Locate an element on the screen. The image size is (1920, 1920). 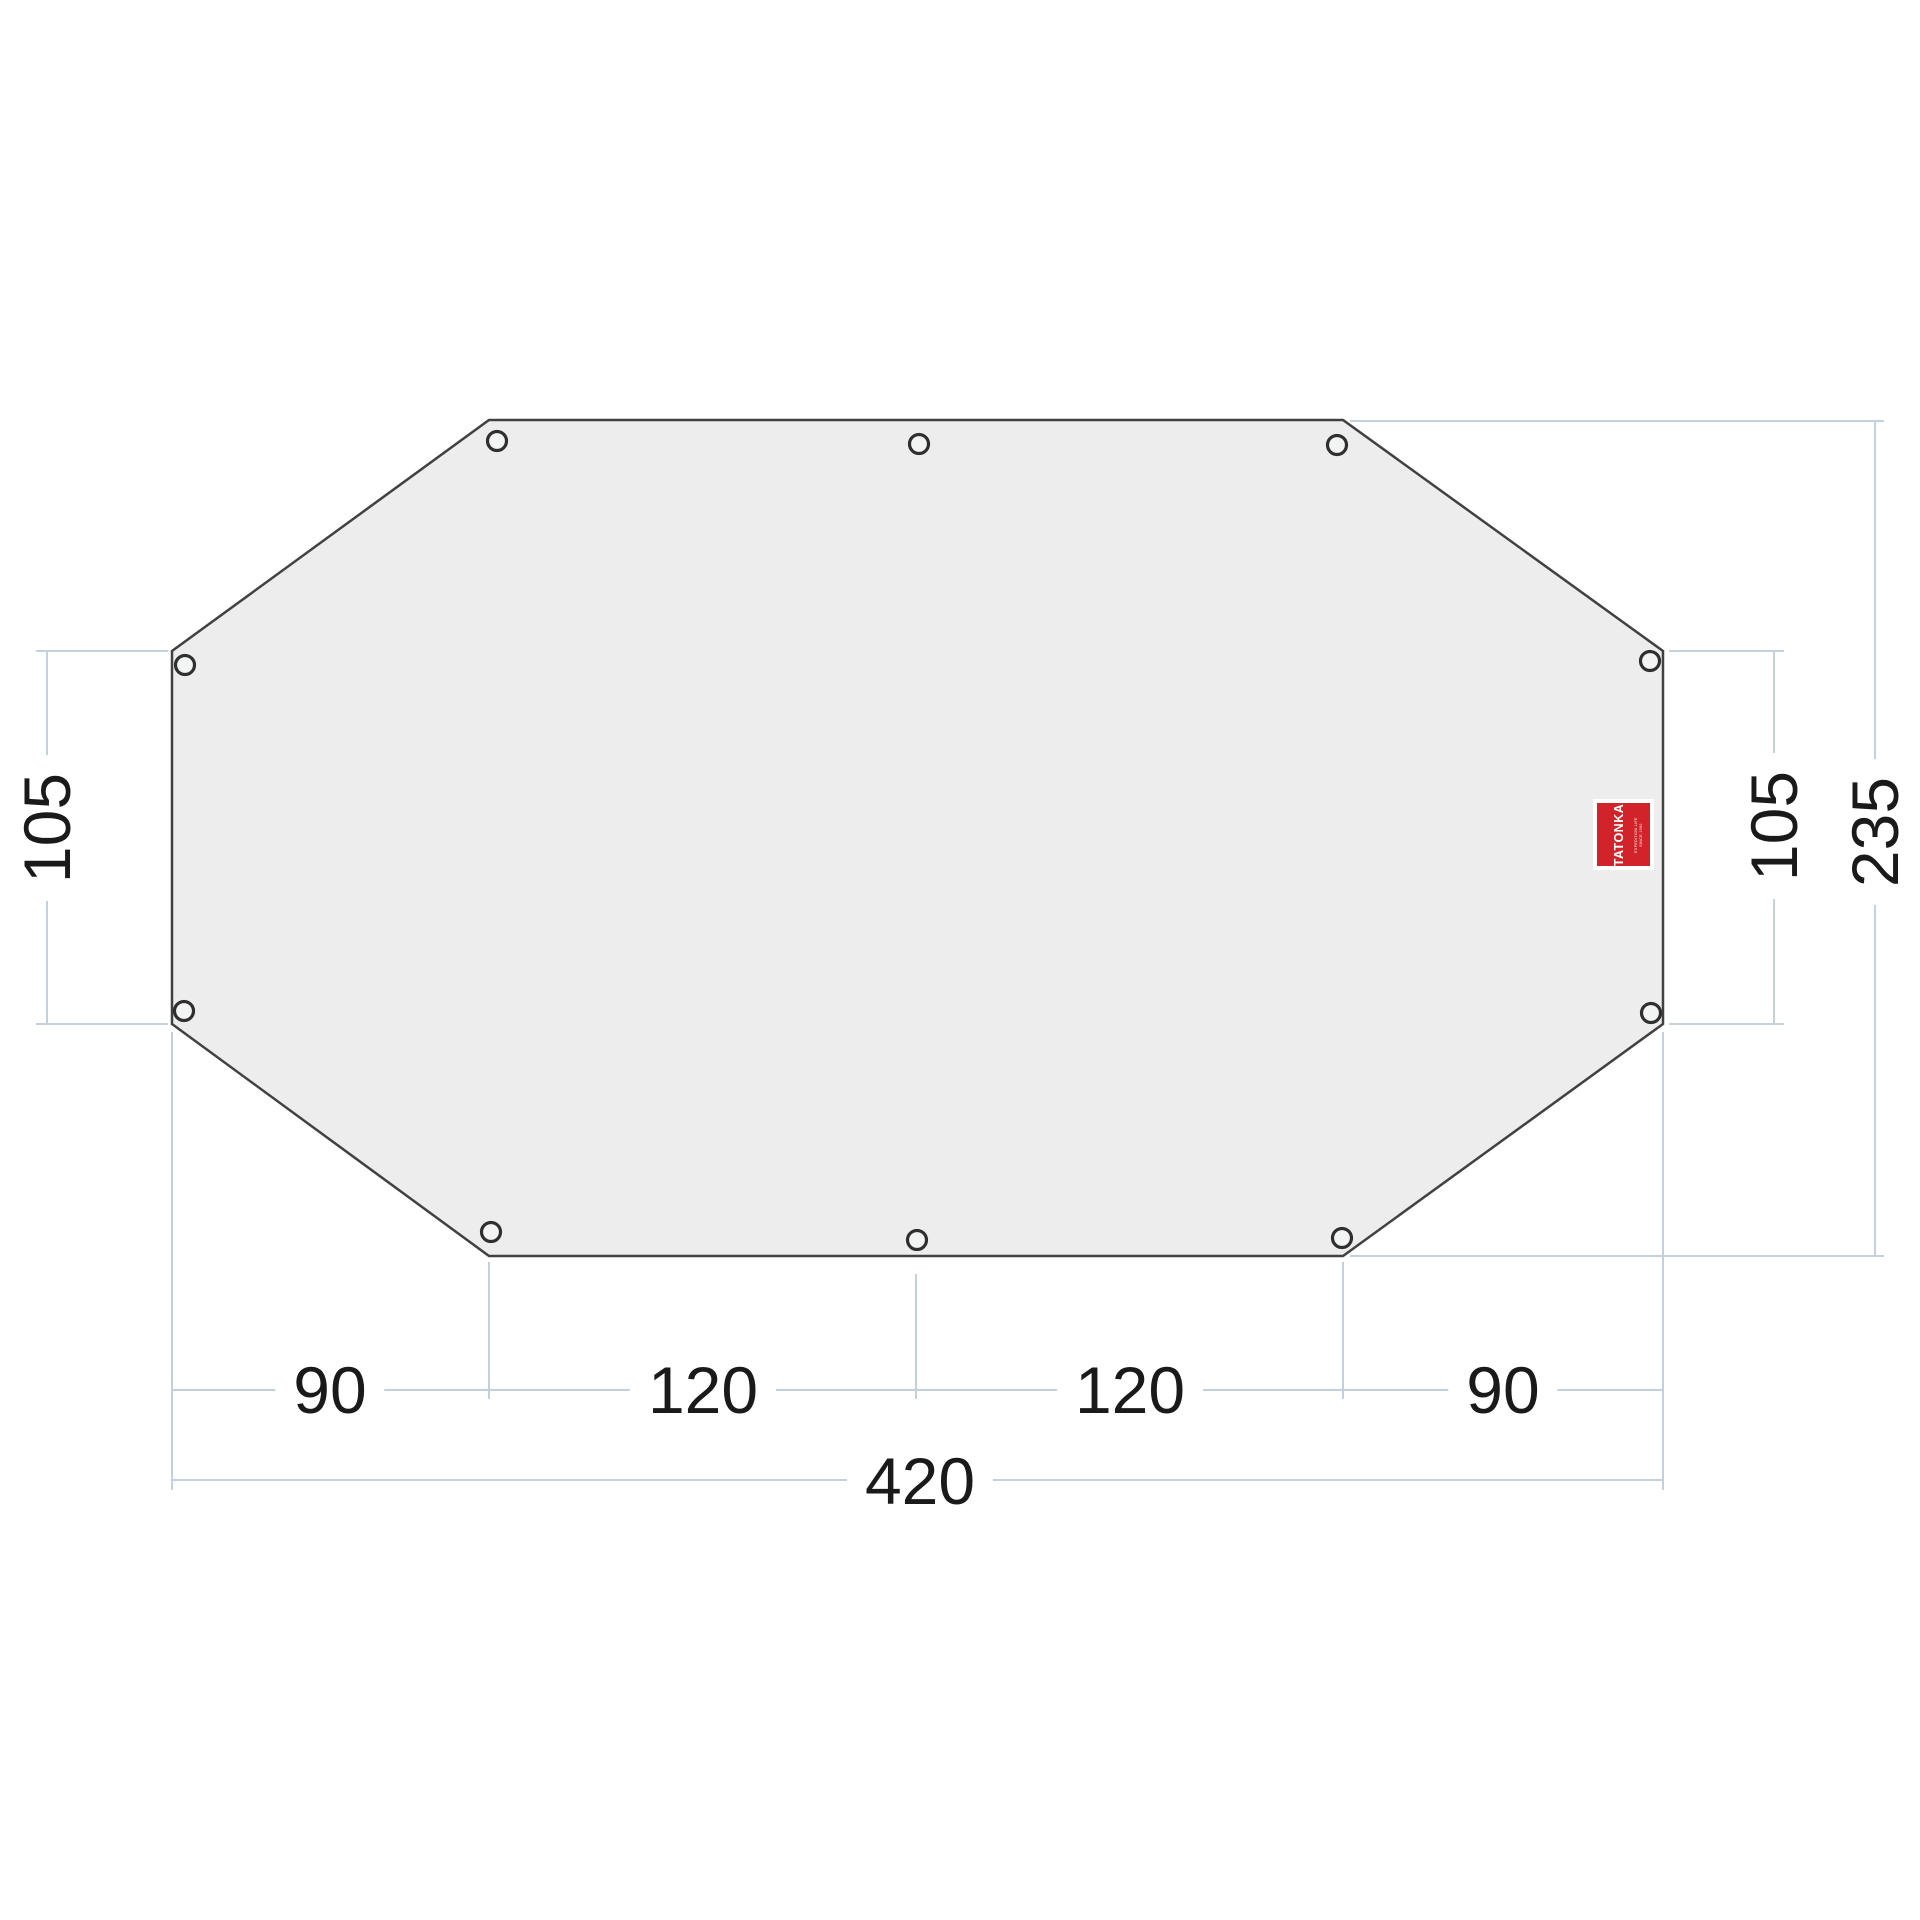
dim-label-segment-120-left: 120 is located at coordinates (703, 1390).